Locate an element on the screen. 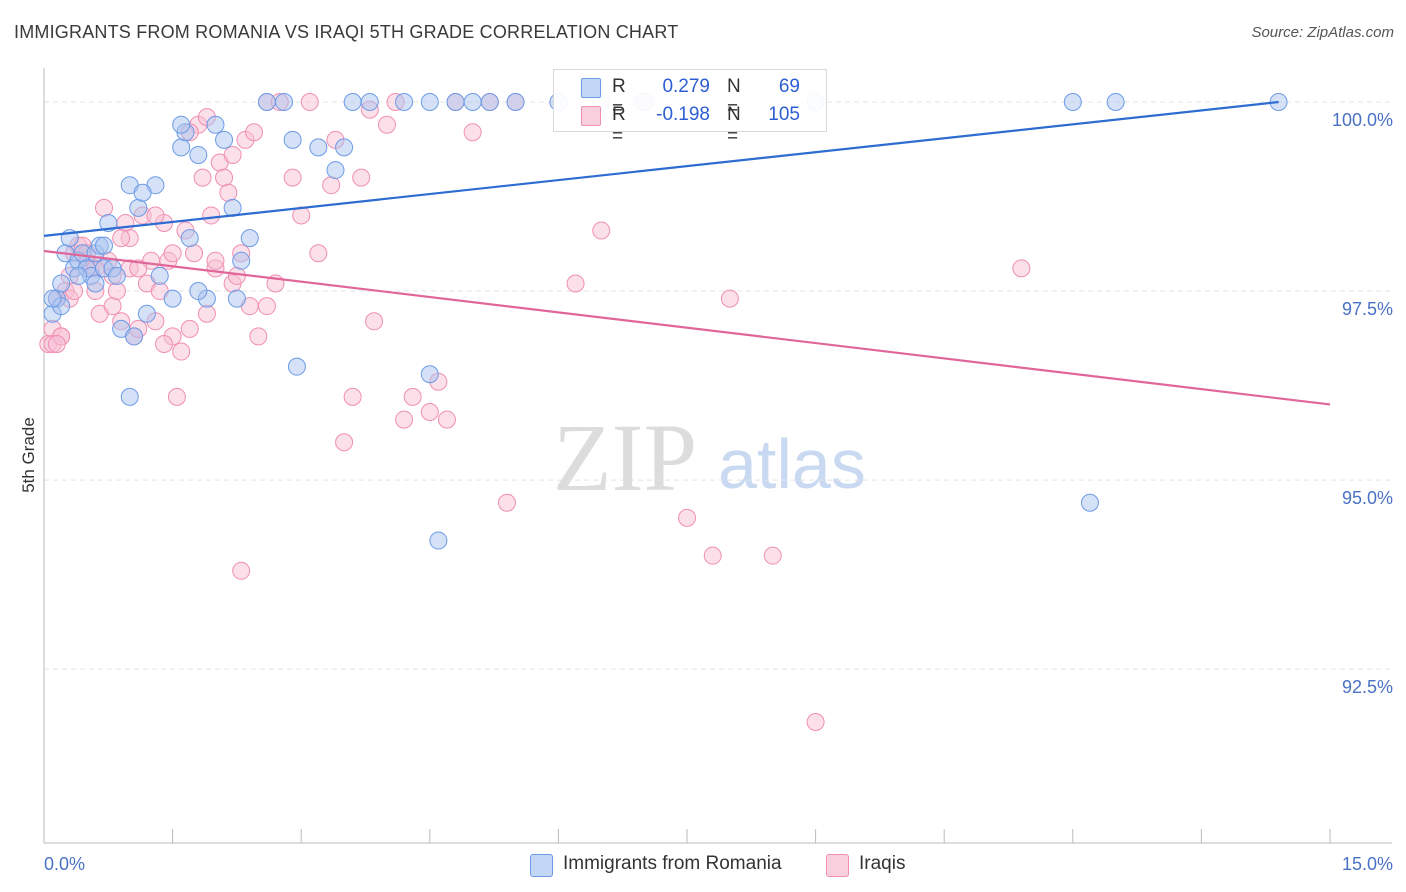 The width and height of the screenshot is (1406, 892). stats-legend: R = 0.279 N = 69 R = -0.198 N = 105 is located at coordinates (690, 108).